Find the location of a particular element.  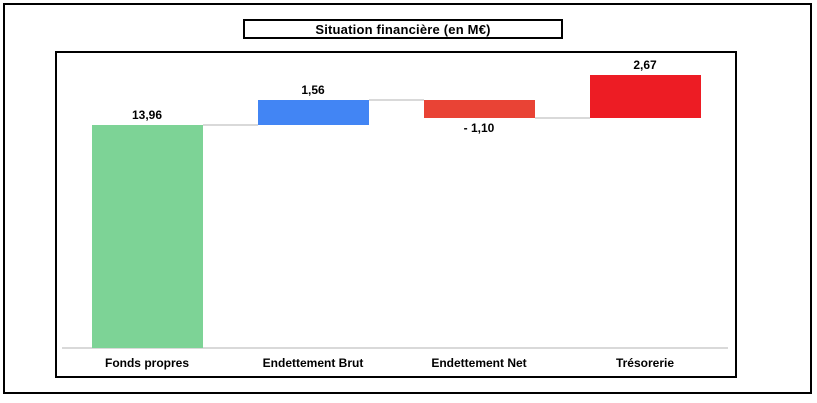

value-label-tresorerie: 2,67 is located at coordinates (645, 65).